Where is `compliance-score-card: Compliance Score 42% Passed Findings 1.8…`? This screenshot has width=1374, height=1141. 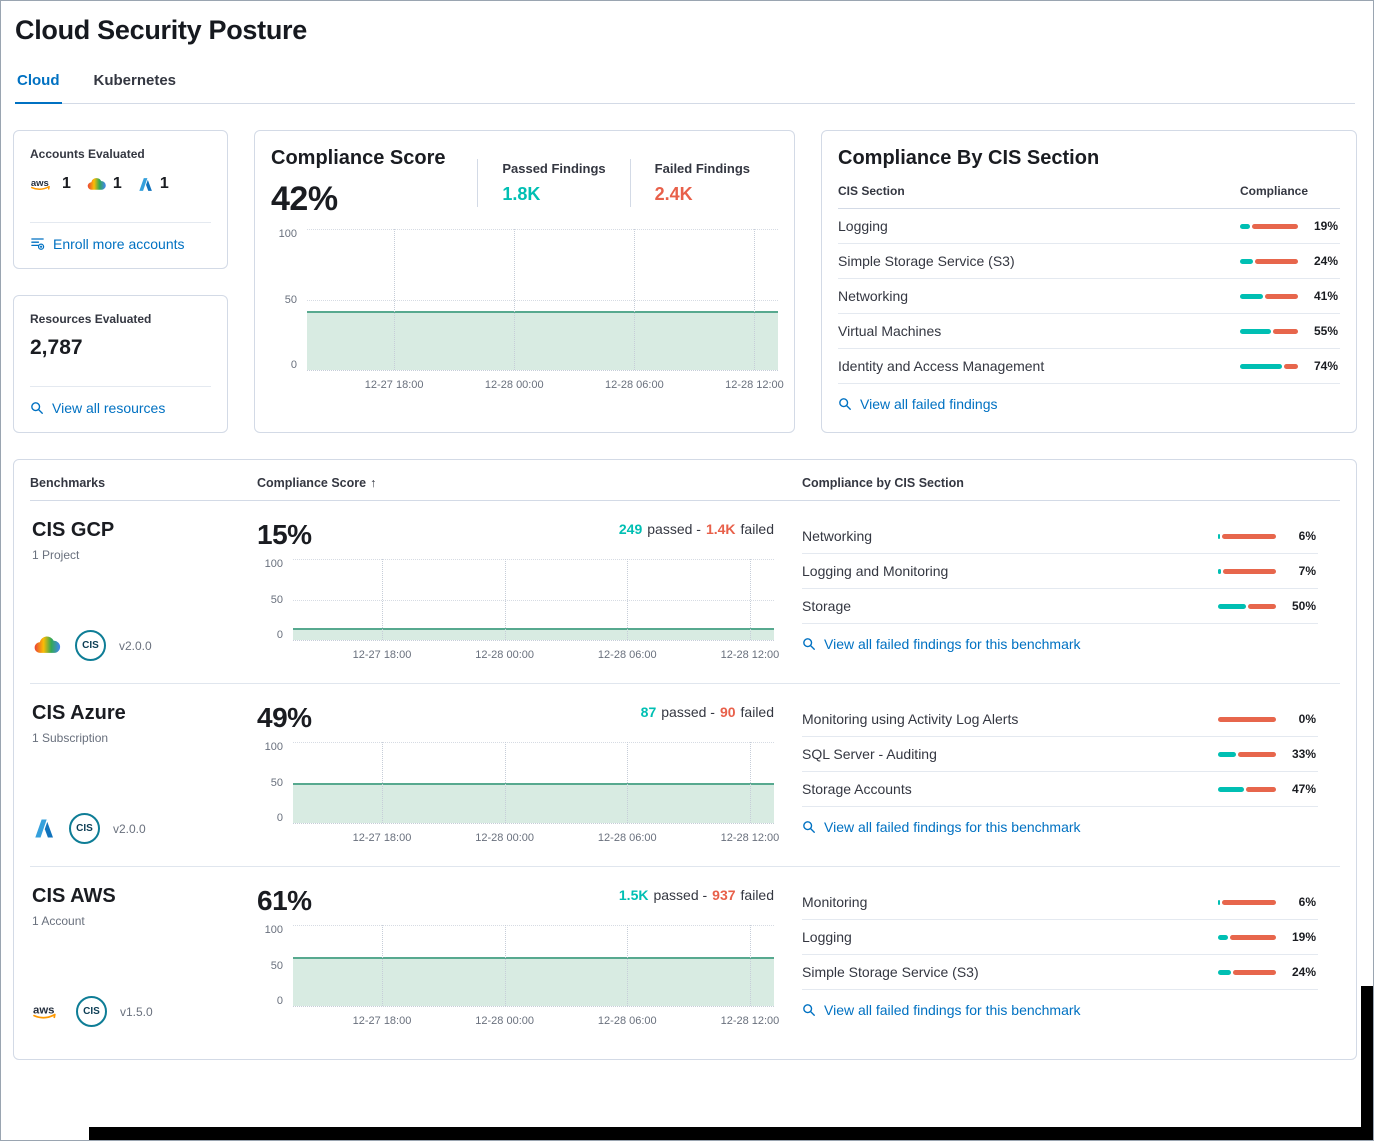 compliance-score-card: Compliance Score 42% Passed Findings 1.8… is located at coordinates (524, 281).